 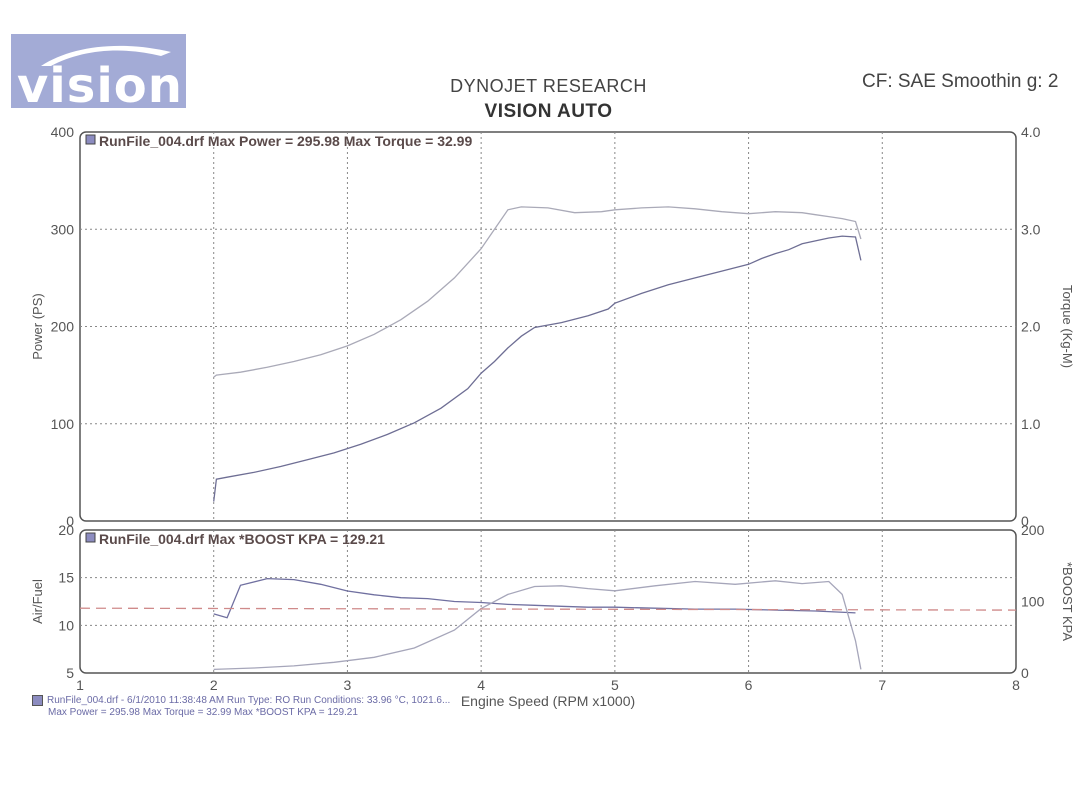 What do you see at coordinates (100, 83) in the screenshot?
I see `logo-text: vision` at bounding box center [100, 83].